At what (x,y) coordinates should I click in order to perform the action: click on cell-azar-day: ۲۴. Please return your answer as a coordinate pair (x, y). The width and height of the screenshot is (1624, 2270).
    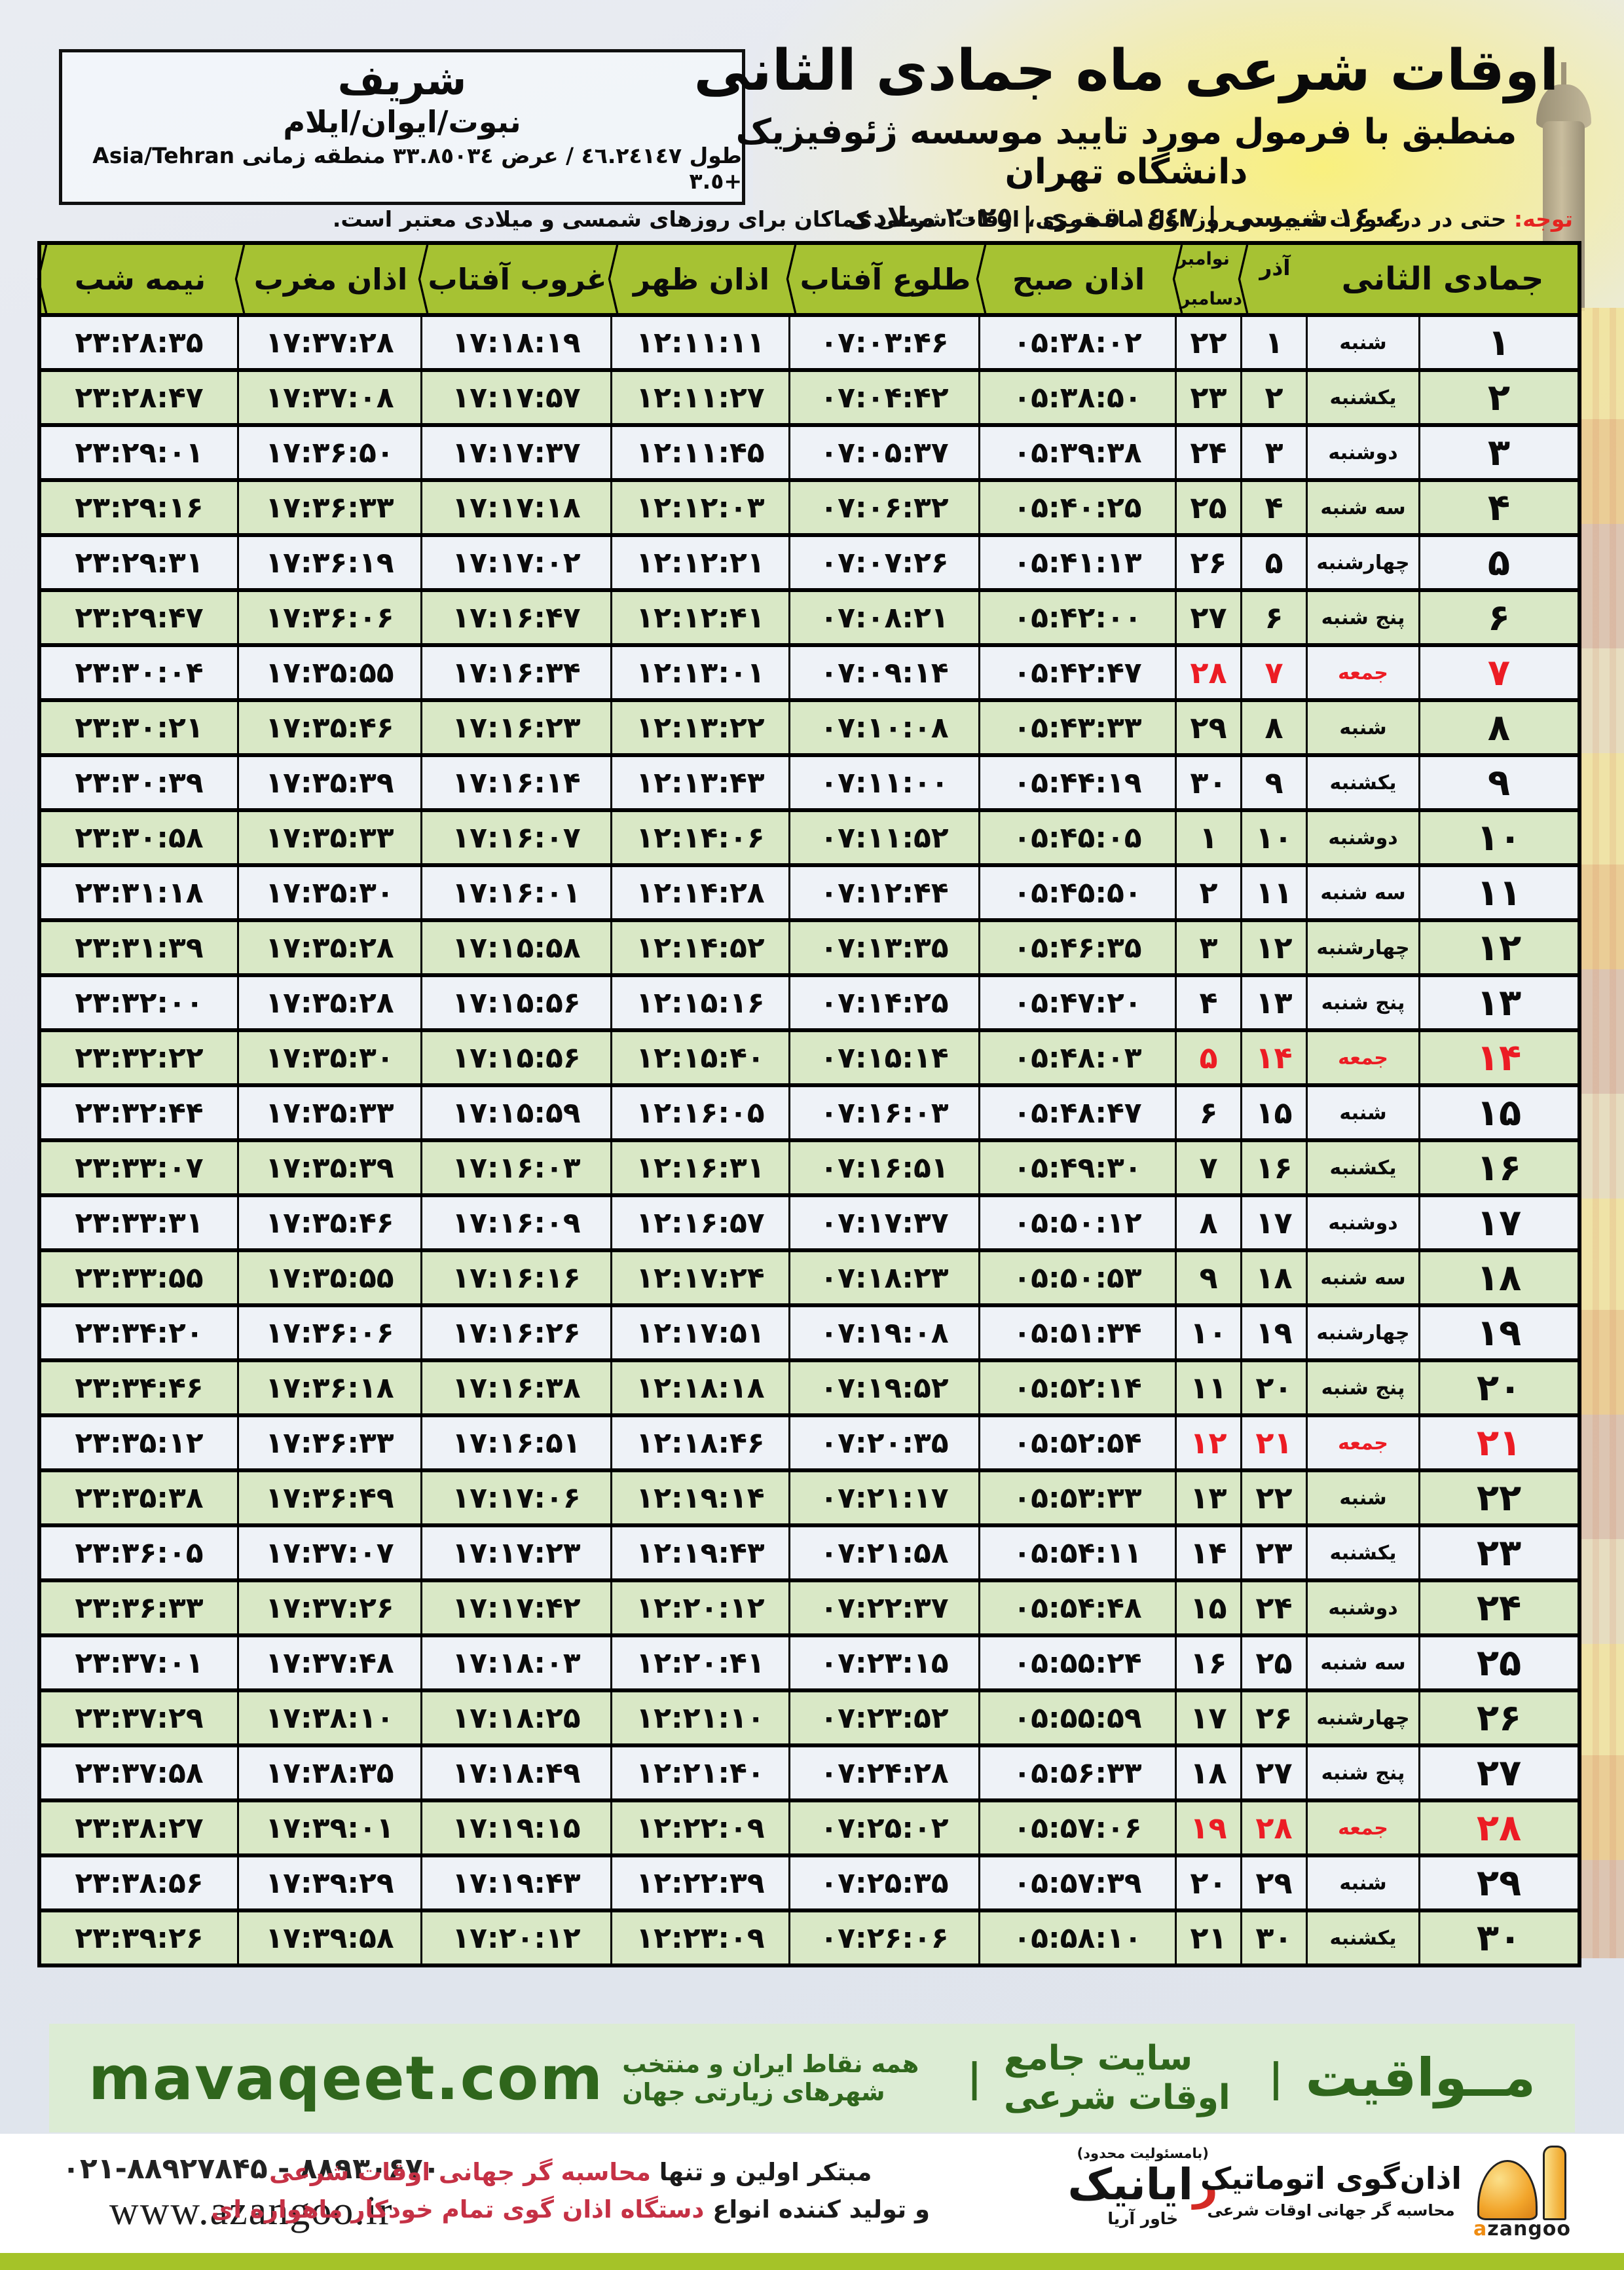
    Looking at the image, I should click on (1275, 1607).